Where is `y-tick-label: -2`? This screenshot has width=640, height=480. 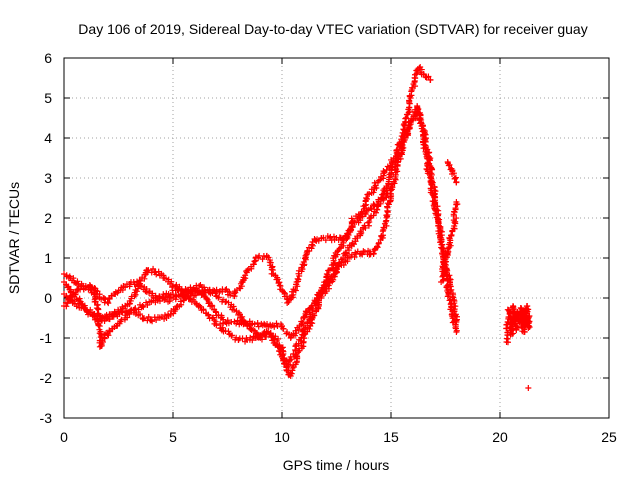
y-tick-label: -2 is located at coordinates (46, 378).